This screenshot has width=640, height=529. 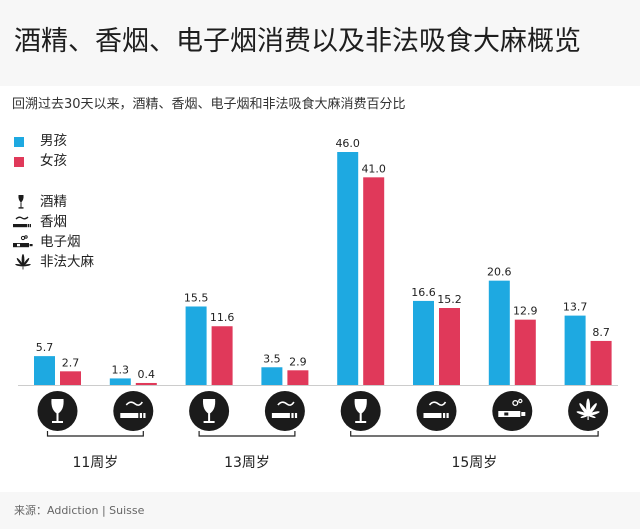 I want to click on data-label-girls-6: 12.9, so click(x=525, y=311).